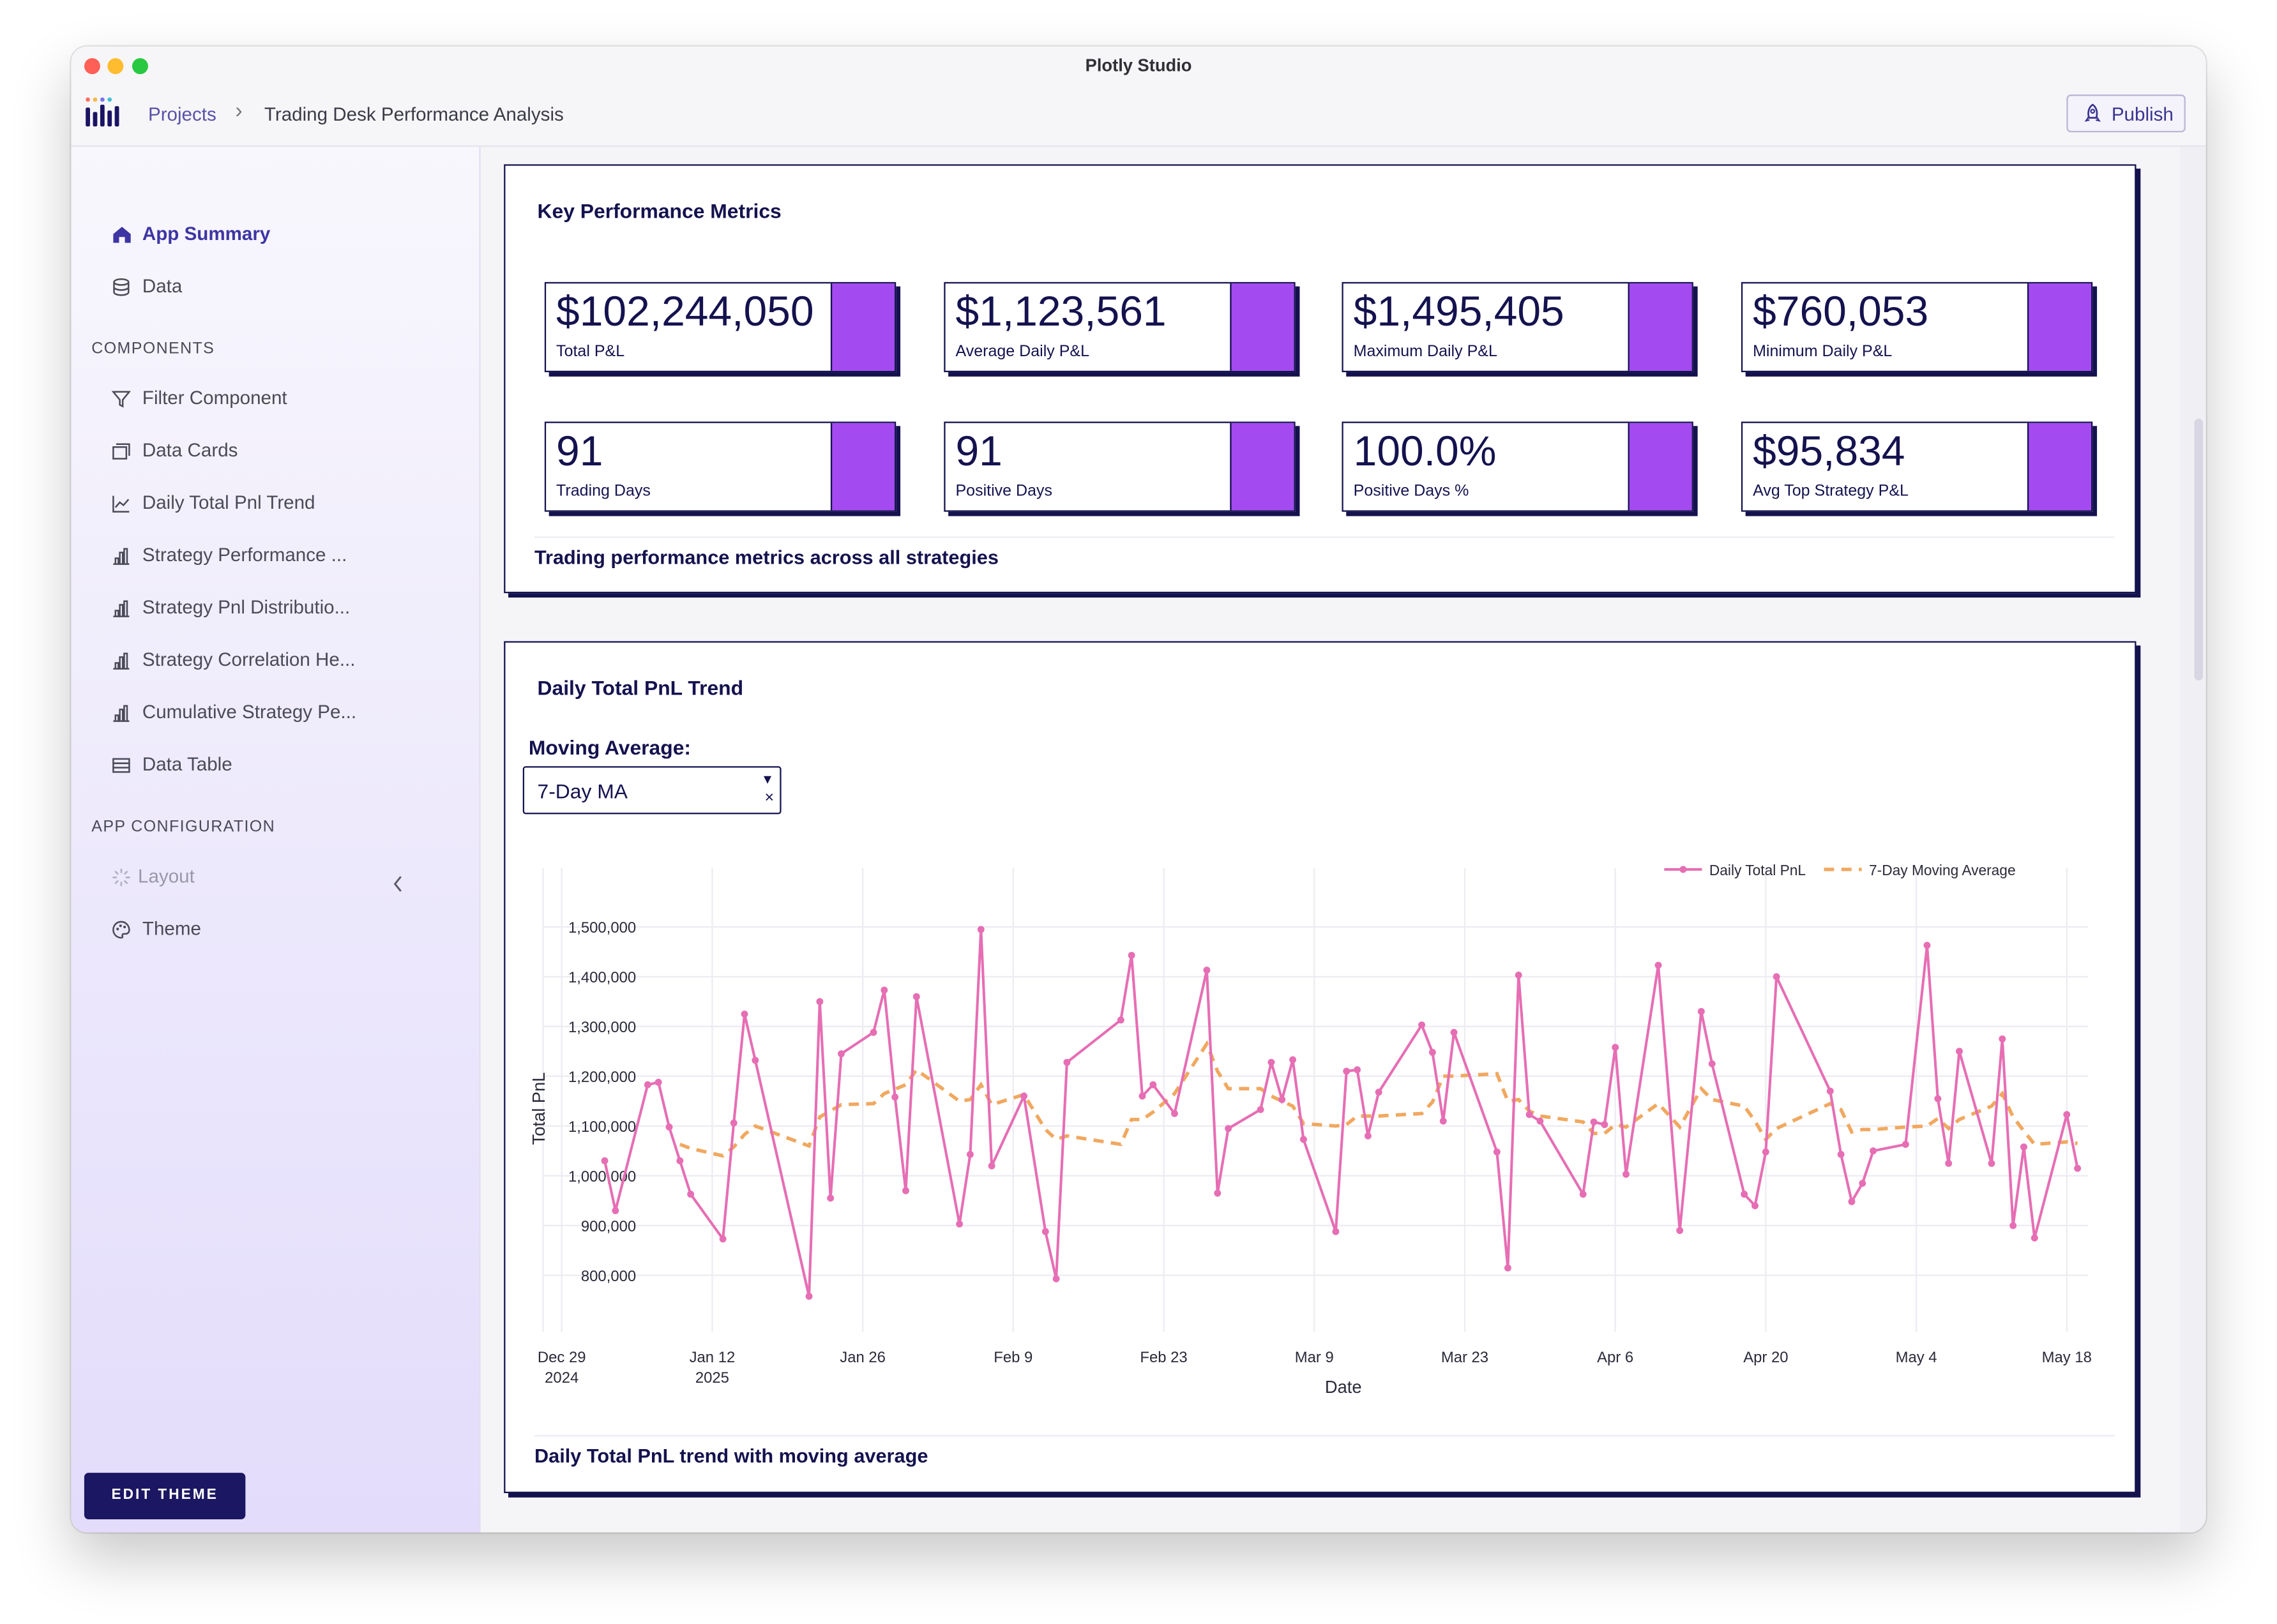 This screenshot has width=2277, height=1624. I want to click on window-title: Plotly Studio, so click(1138, 65).